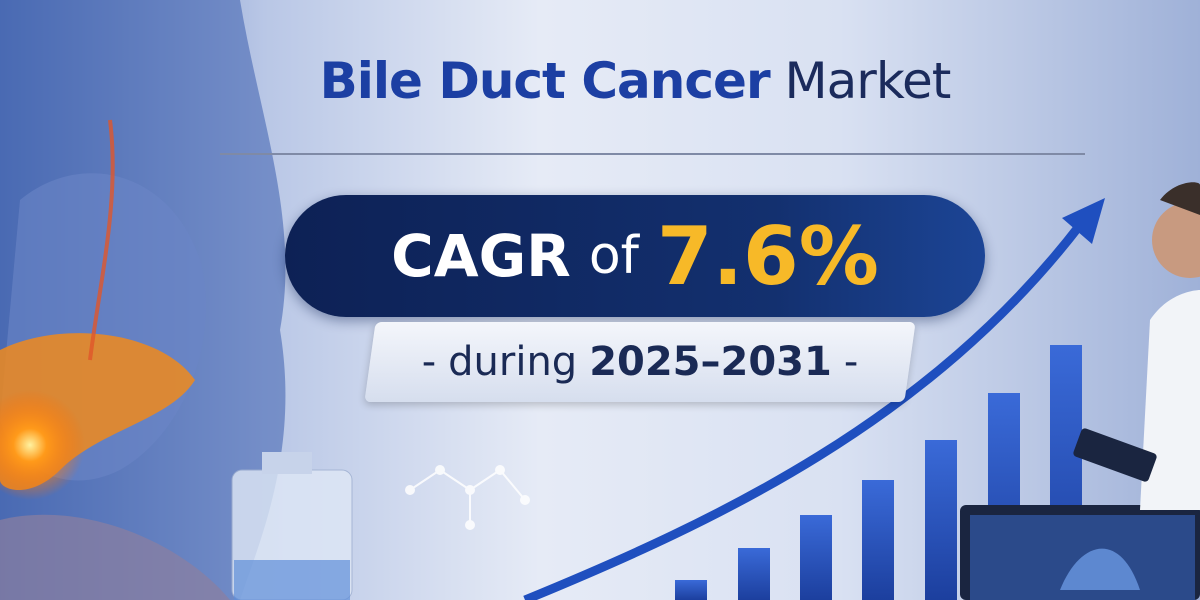  What do you see at coordinates (292, 526) in the screenshot?
I see `iv-bottle` at bounding box center [292, 526].